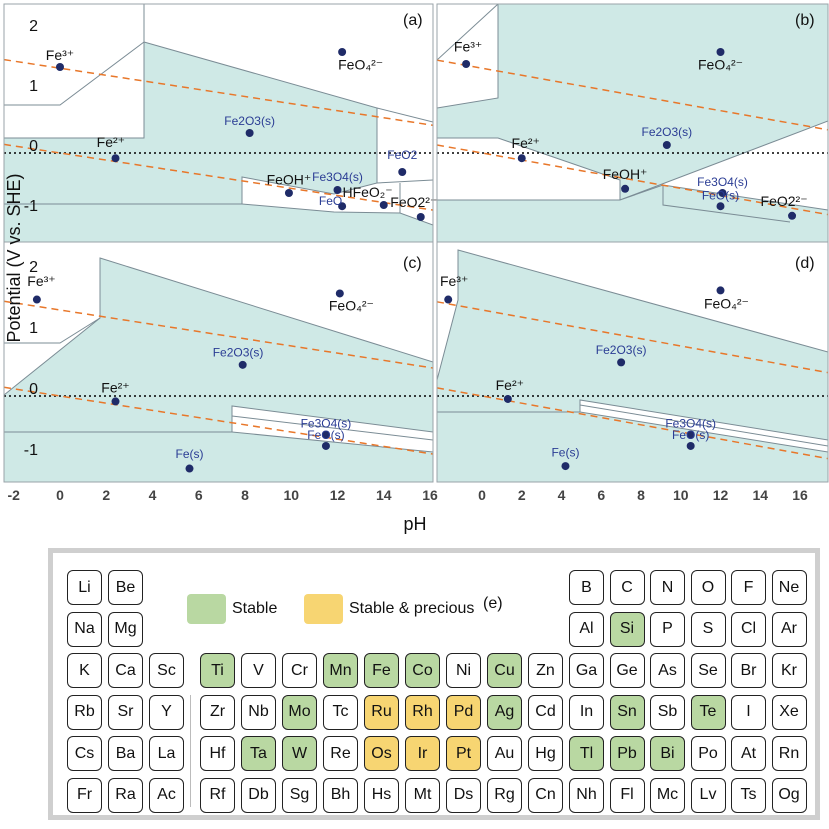  I want to click on element-cell-i: I, so click(748, 712).